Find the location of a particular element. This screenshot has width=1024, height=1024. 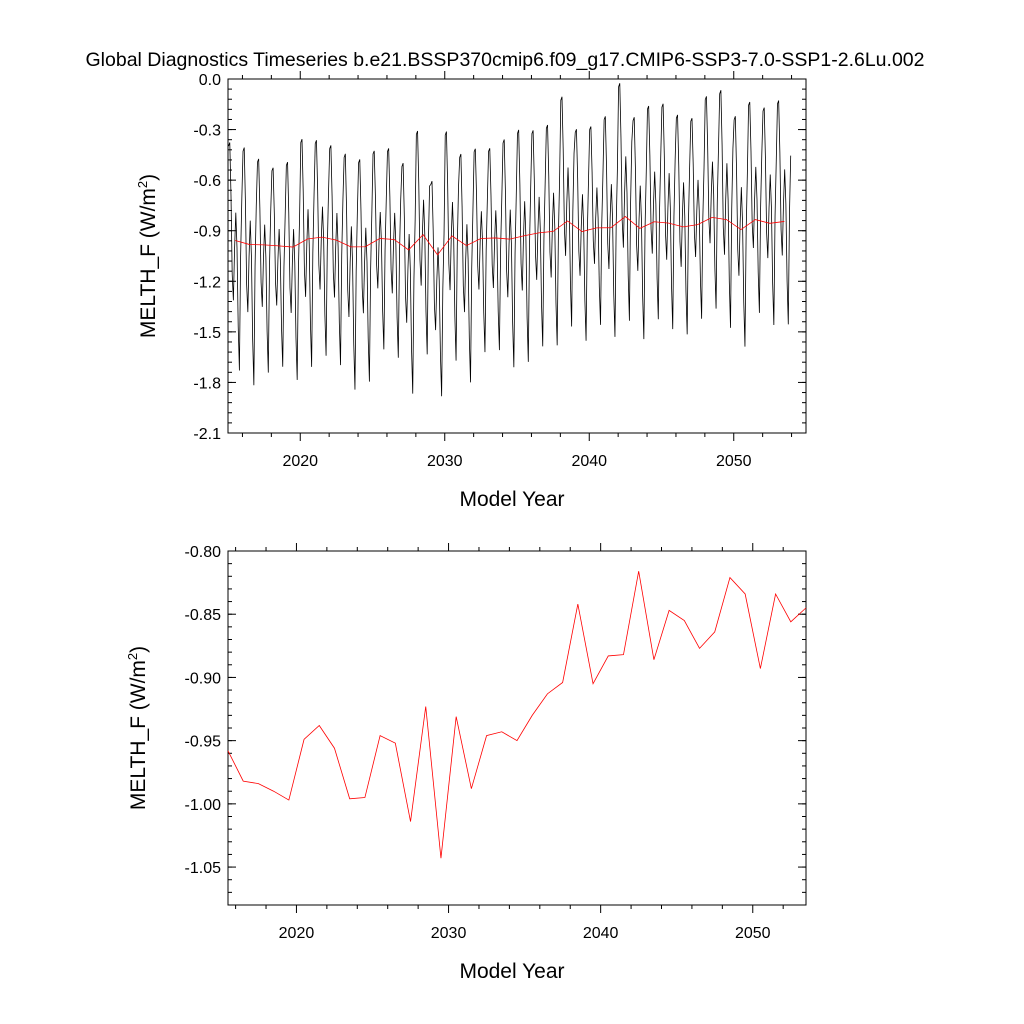

y-tick-label: -2.1 is located at coordinates (207, 434).